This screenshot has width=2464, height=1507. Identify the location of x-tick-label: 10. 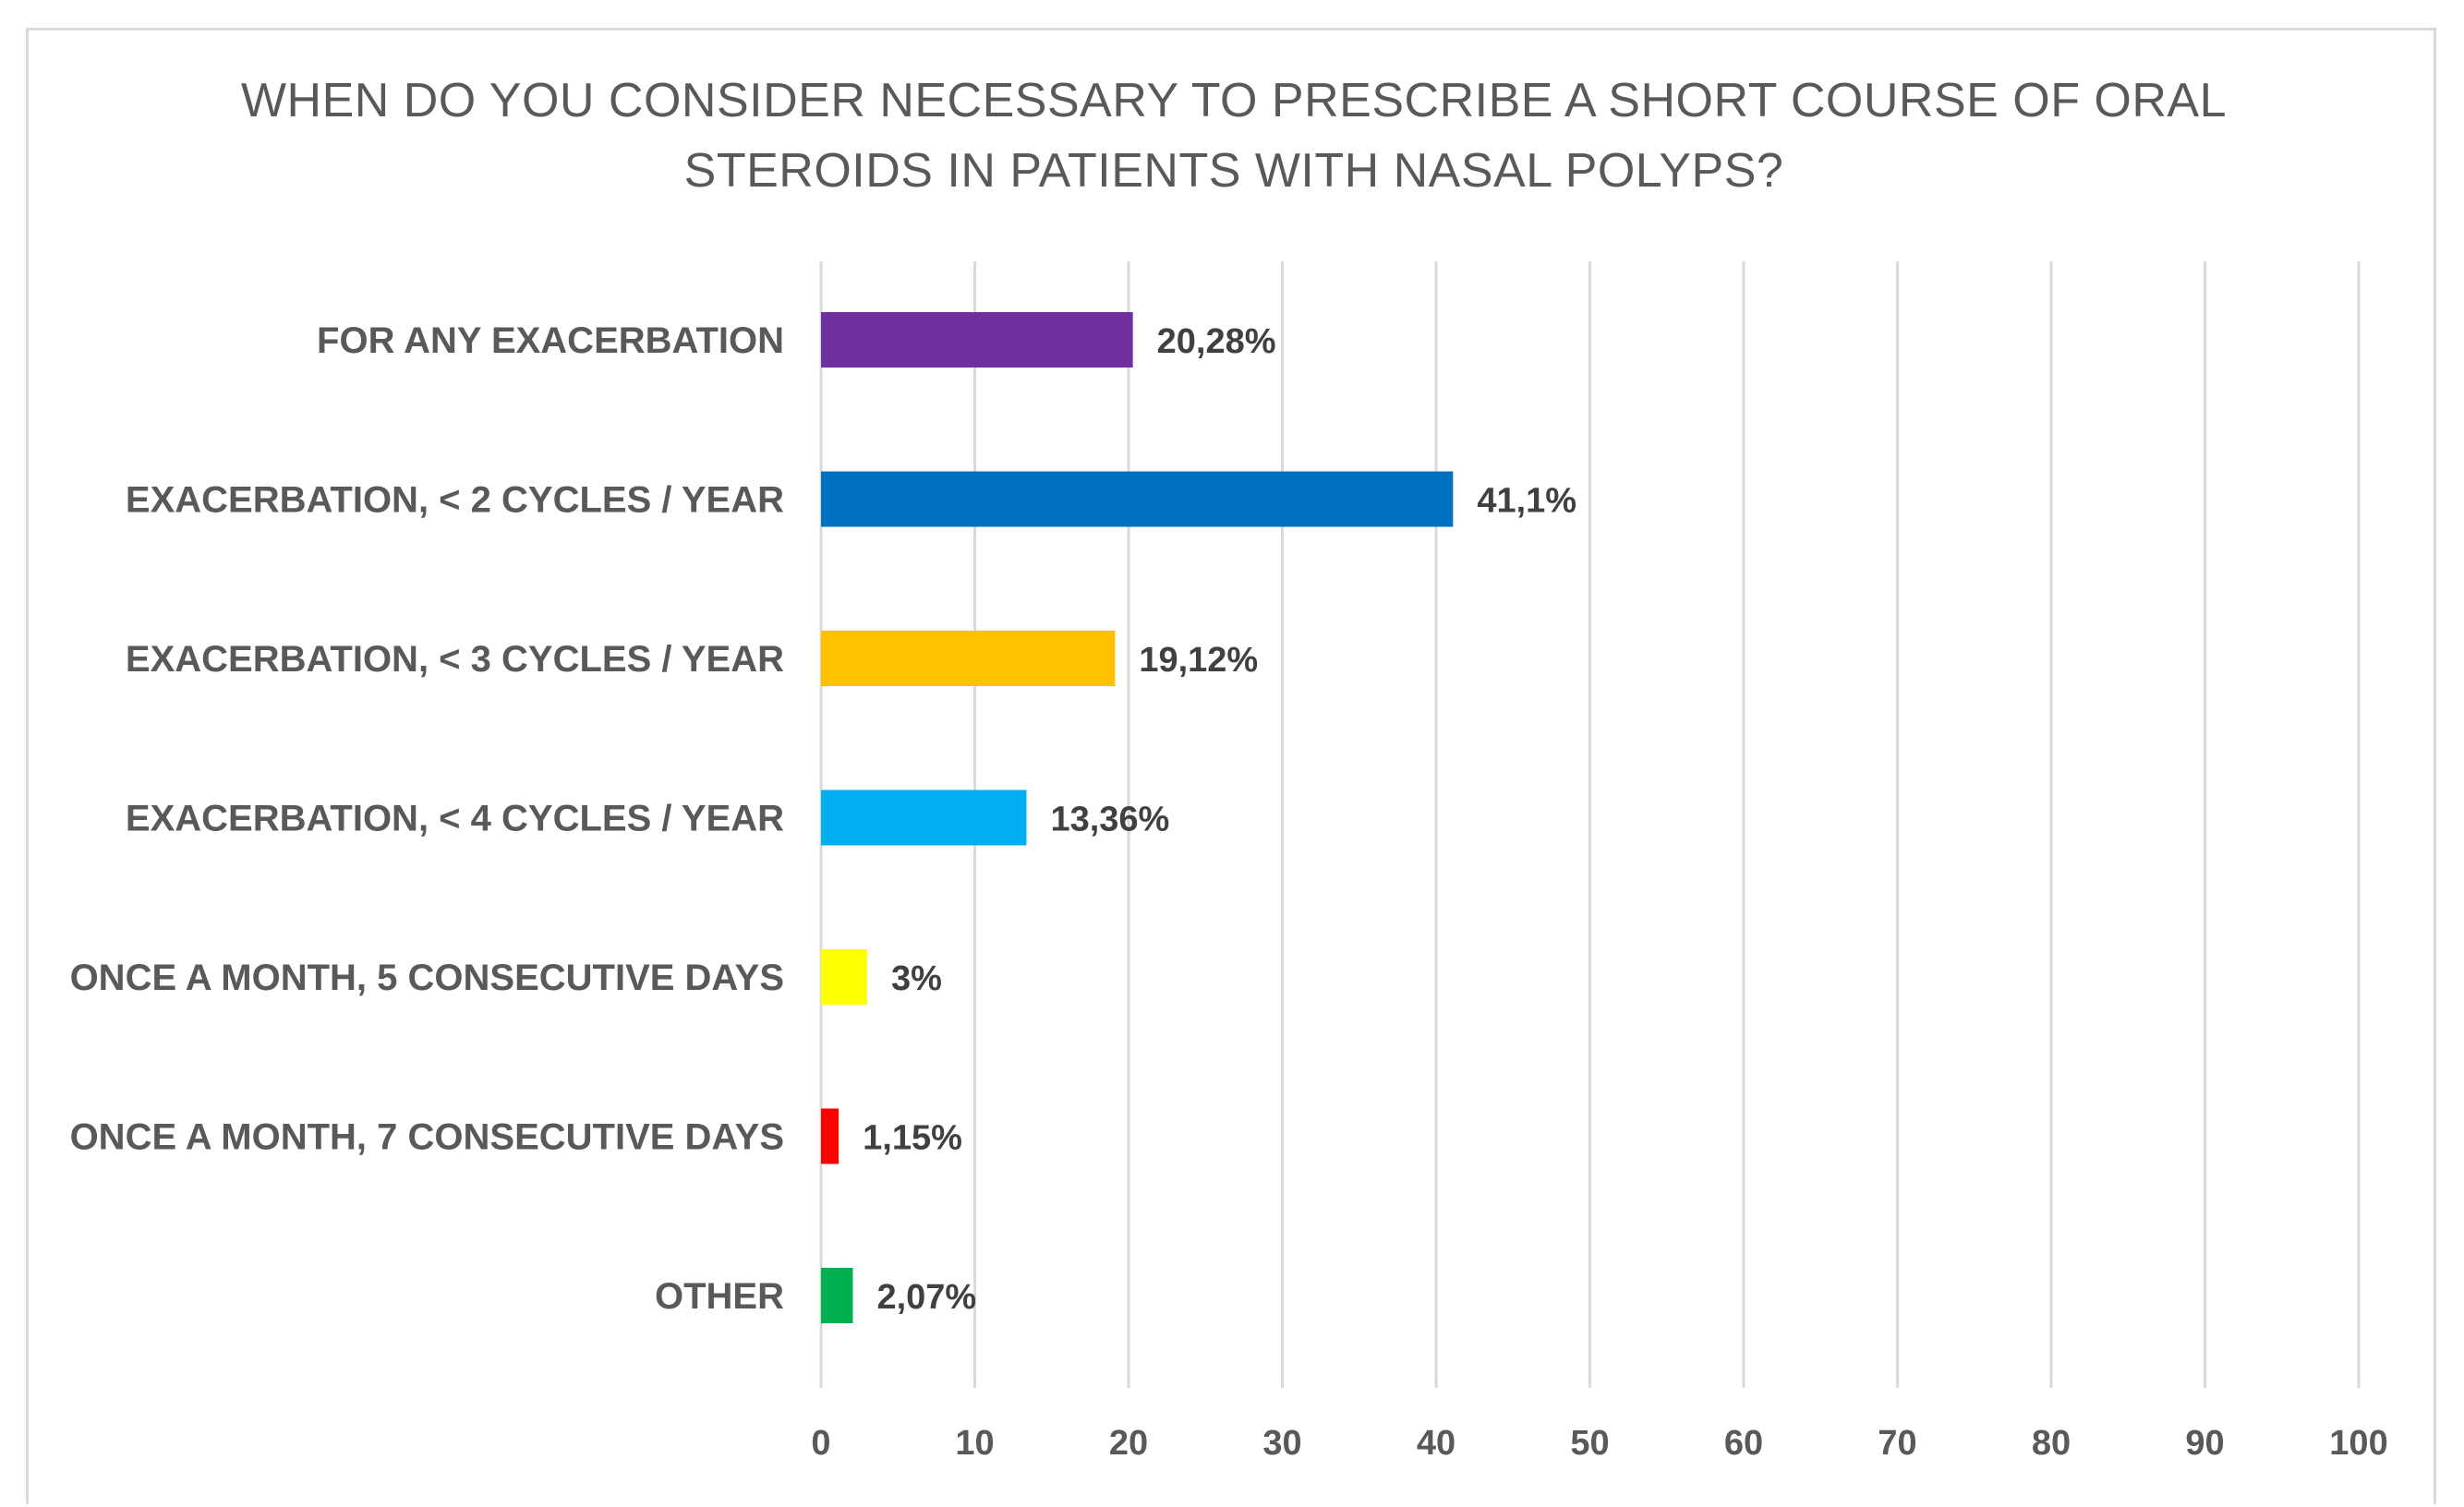
(975, 1444).